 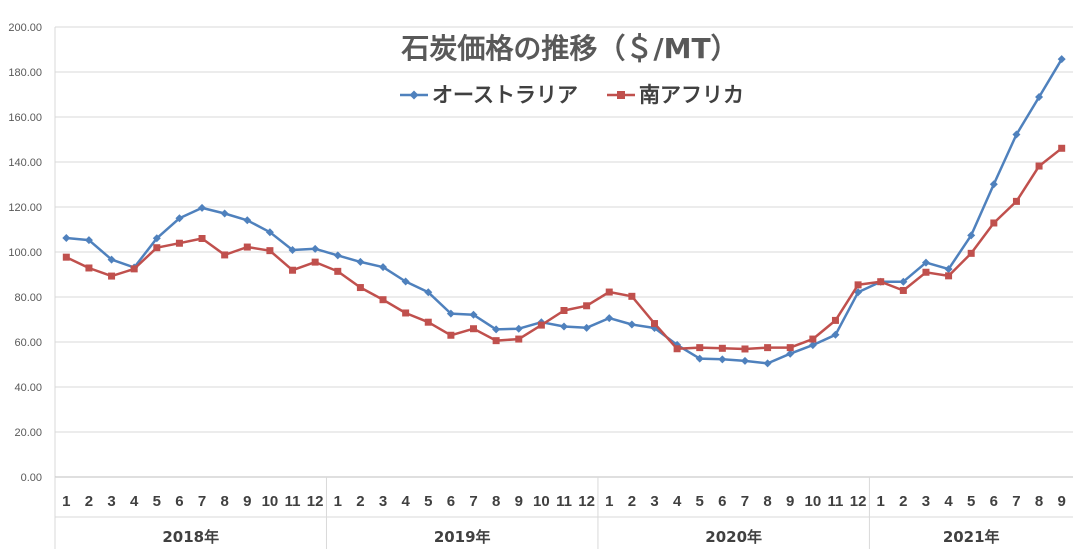 I want to click on legend-item: オーストラリア, so click(x=489, y=95).